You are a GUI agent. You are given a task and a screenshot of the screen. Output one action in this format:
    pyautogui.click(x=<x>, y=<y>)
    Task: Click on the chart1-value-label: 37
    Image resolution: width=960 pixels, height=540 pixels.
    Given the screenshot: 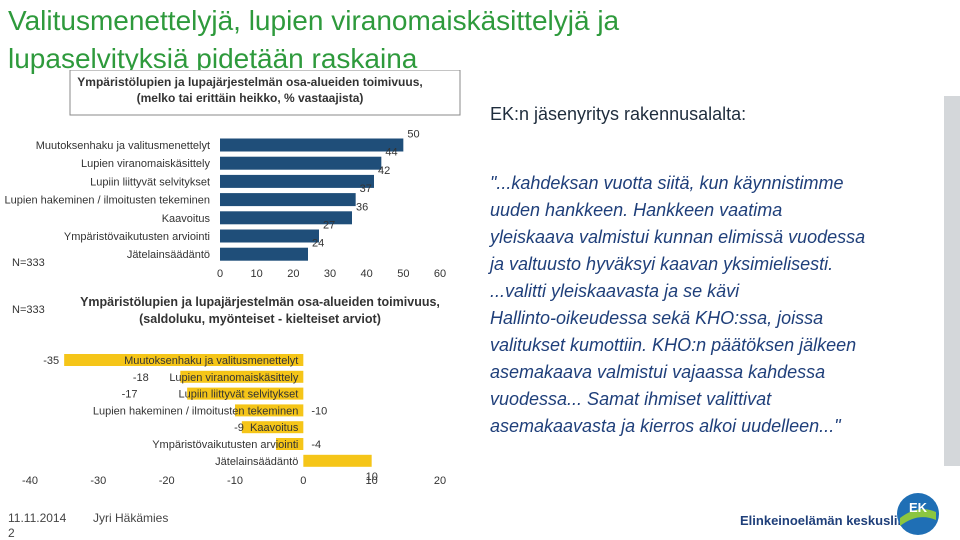 What is the action you would take?
    pyautogui.click(x=366, y=189)
    